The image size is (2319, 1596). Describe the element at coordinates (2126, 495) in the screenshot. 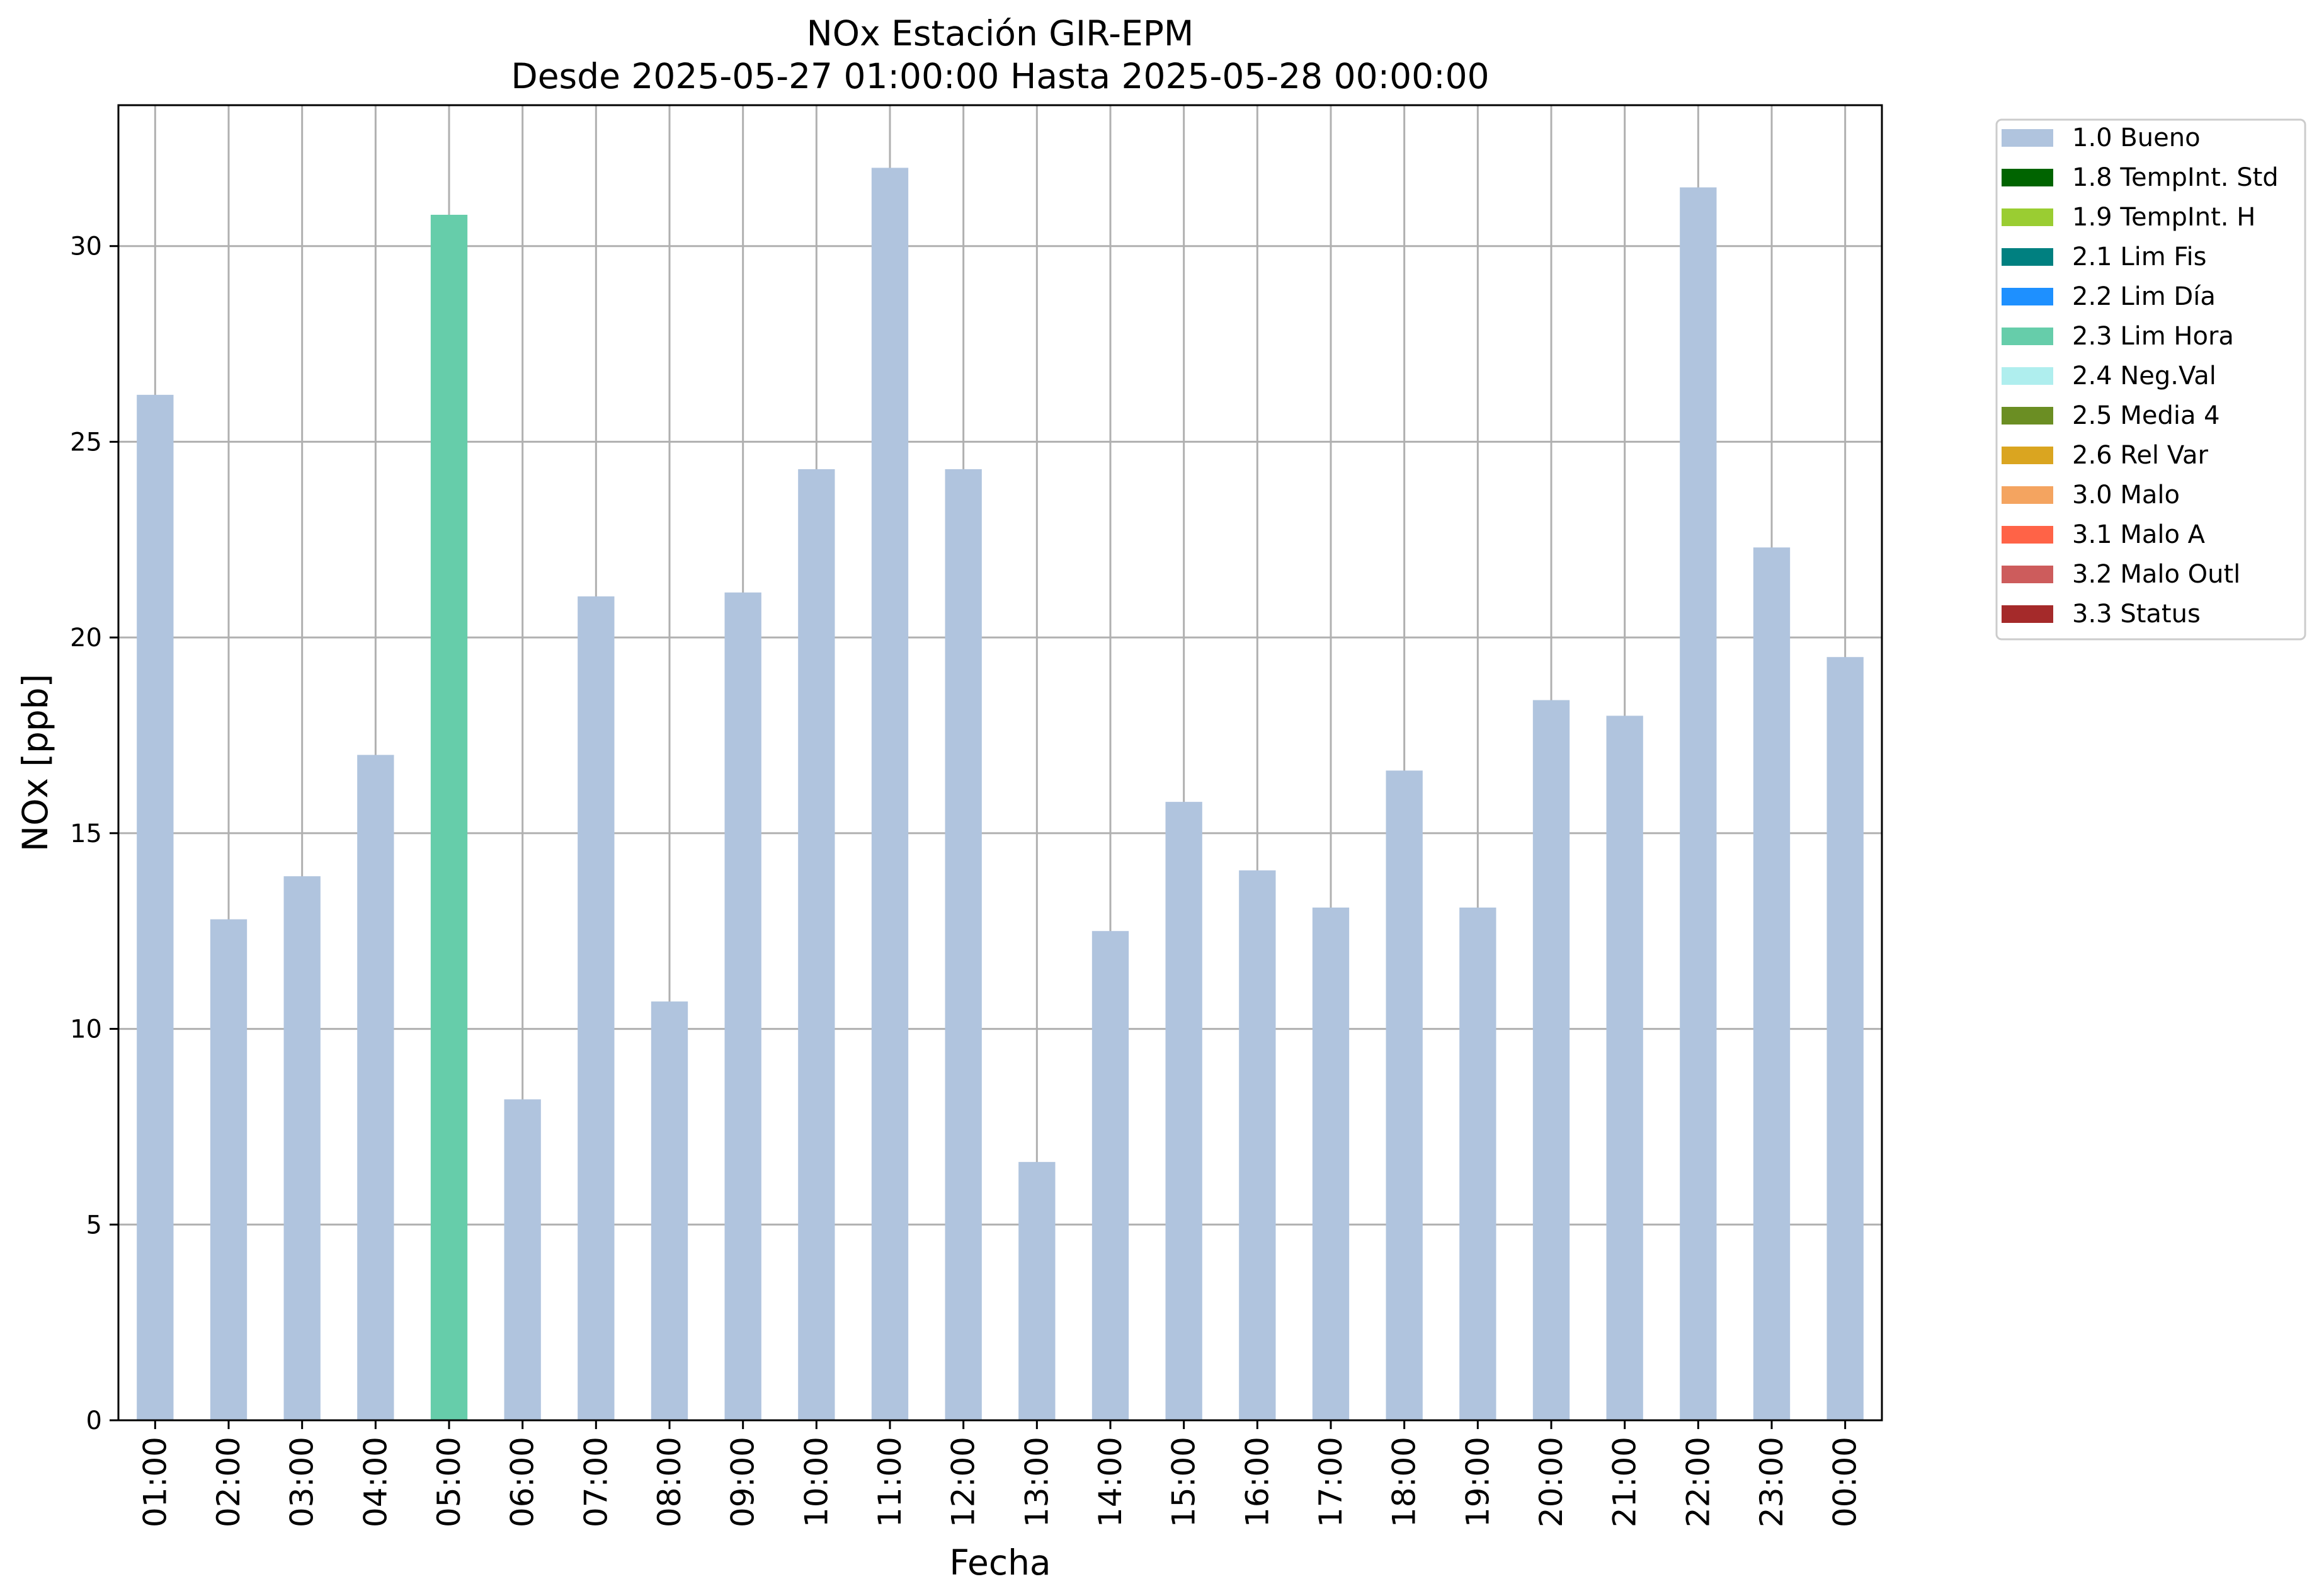

I see `legend-label: 3.0 Malo` at that location.